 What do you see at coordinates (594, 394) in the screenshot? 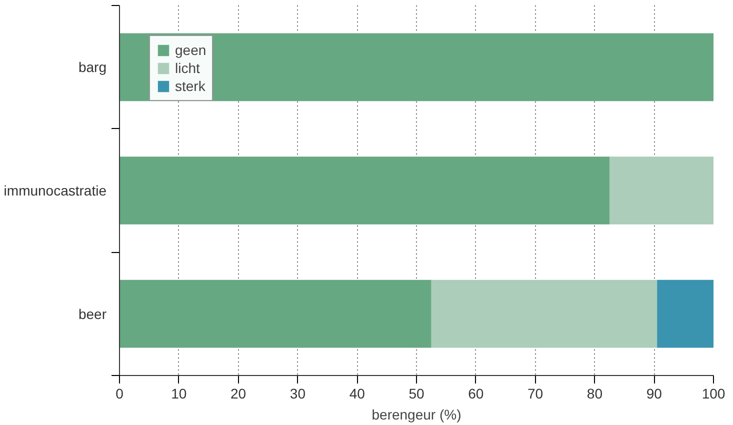
I see `x-tick-label: 80` at bounding box center [594, 394].